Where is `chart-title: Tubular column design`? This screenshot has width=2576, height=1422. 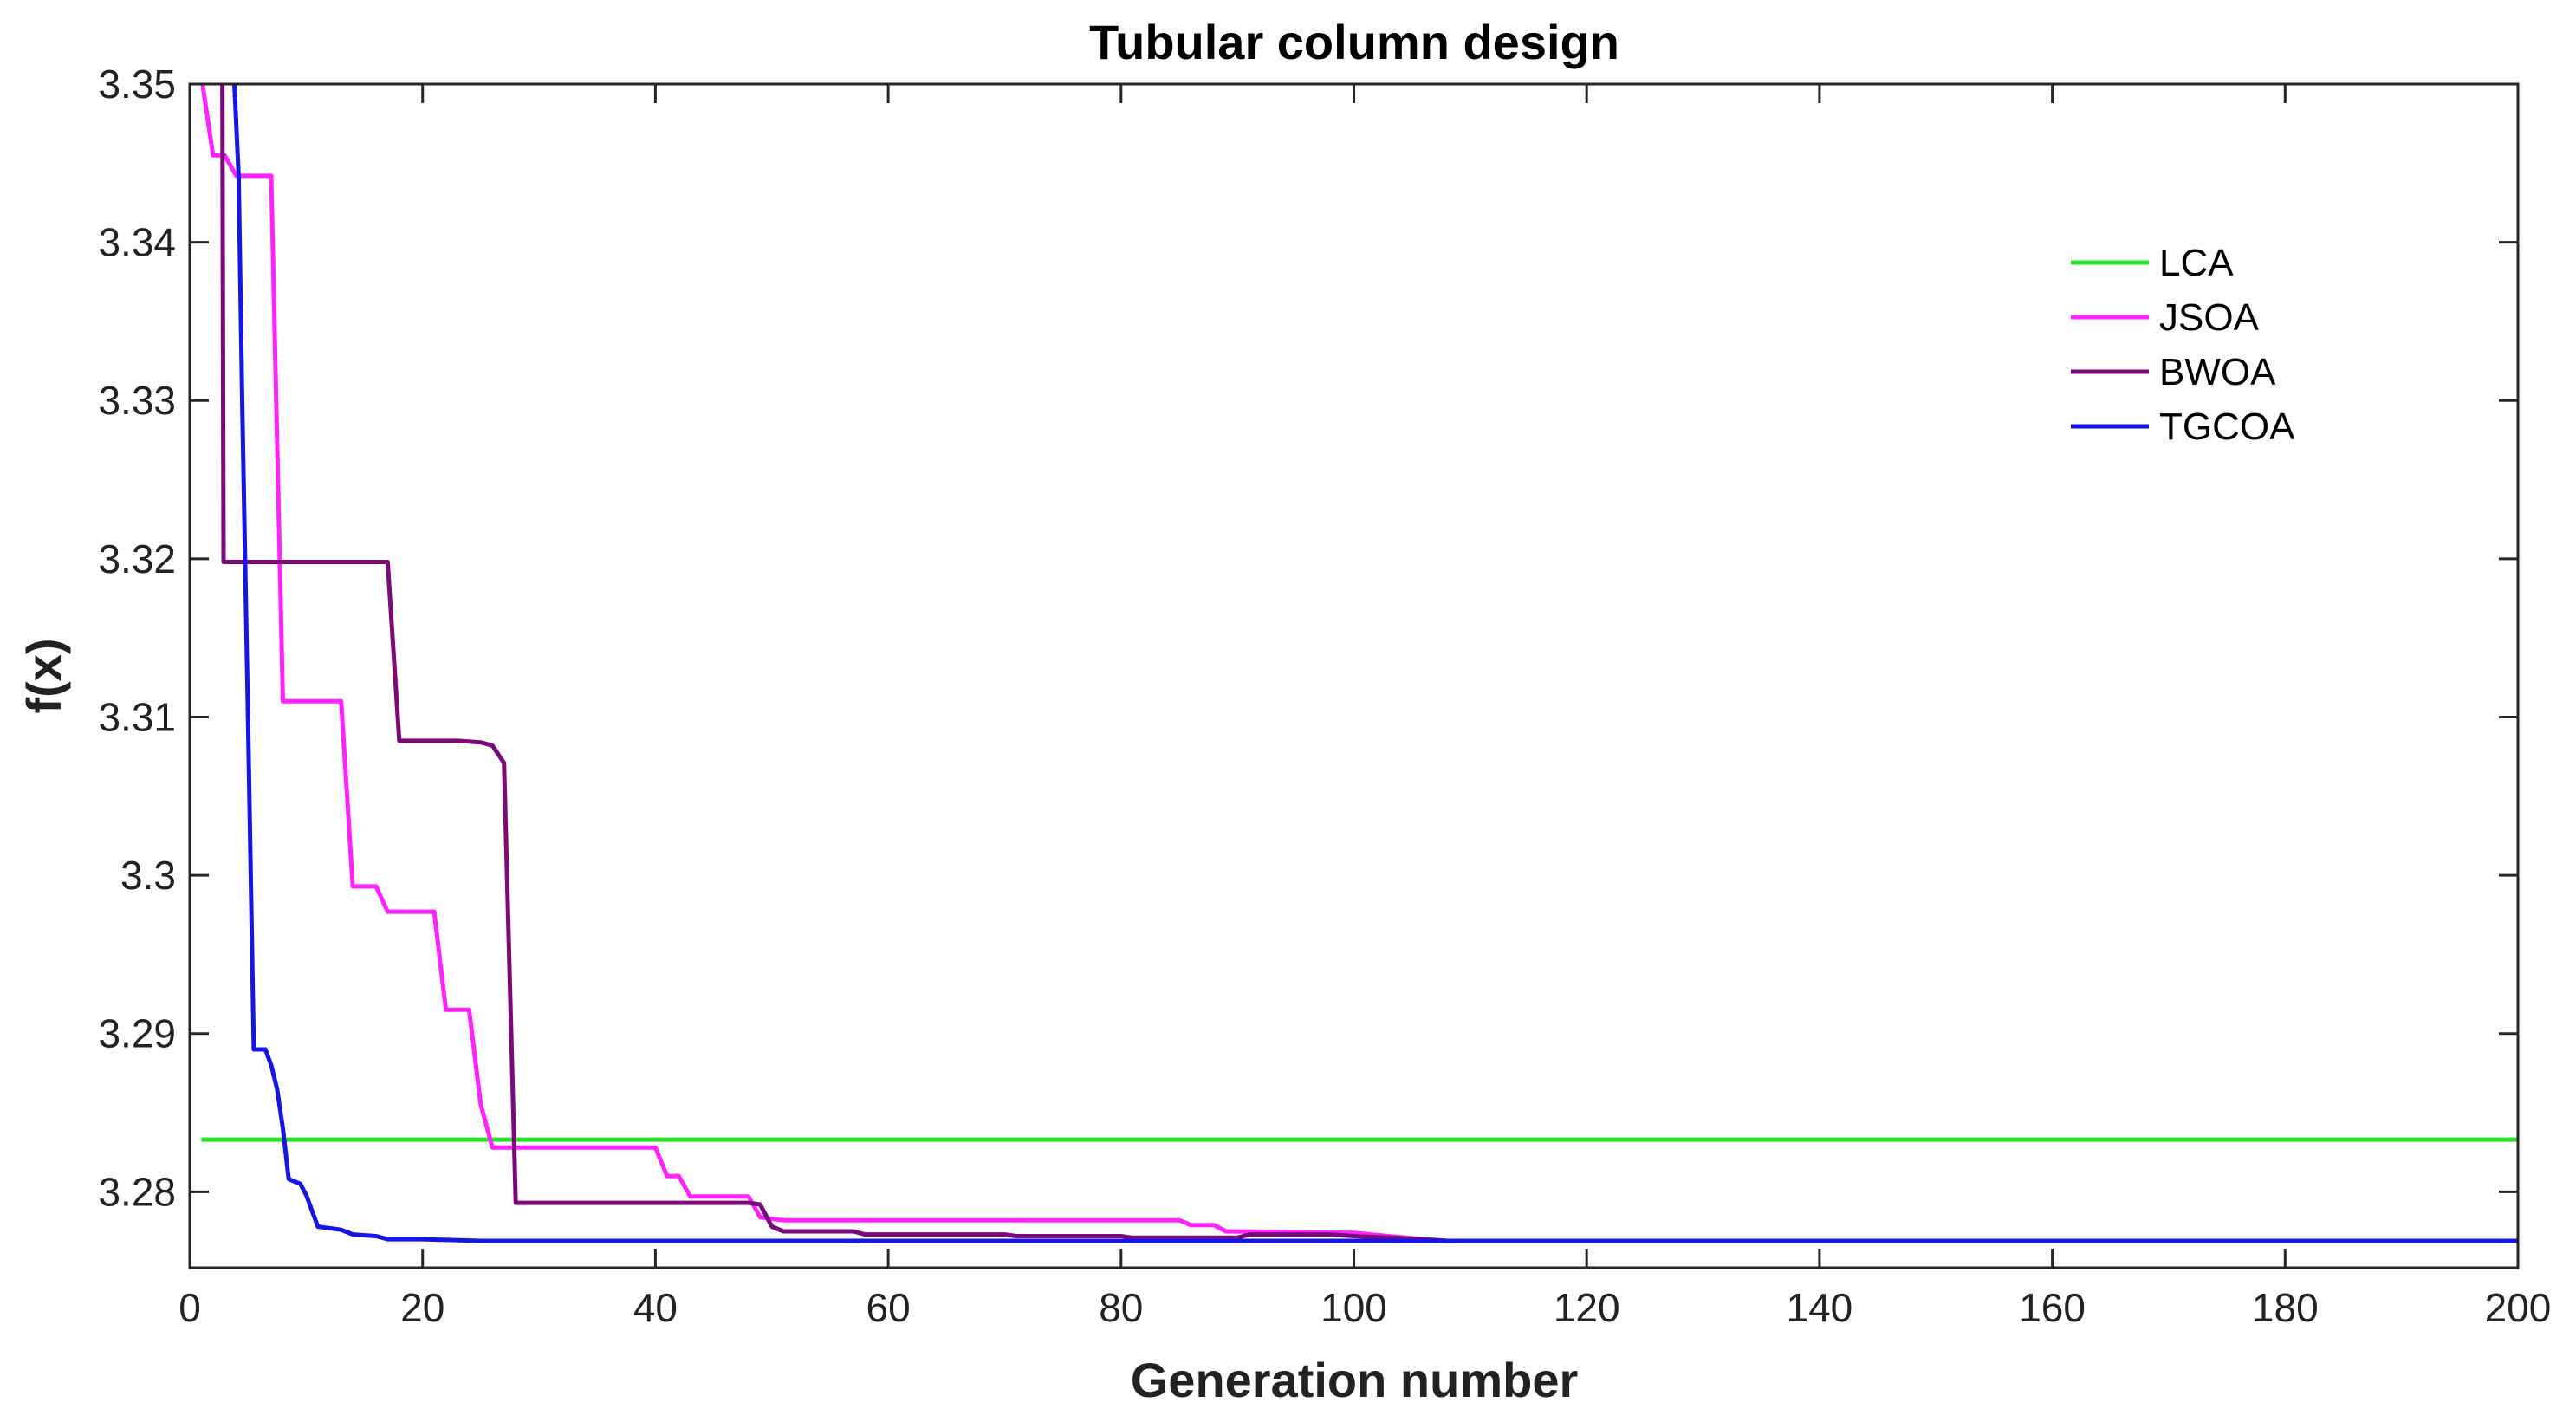
chart-title: Tubular column design is located at coordinates (1354, 42).